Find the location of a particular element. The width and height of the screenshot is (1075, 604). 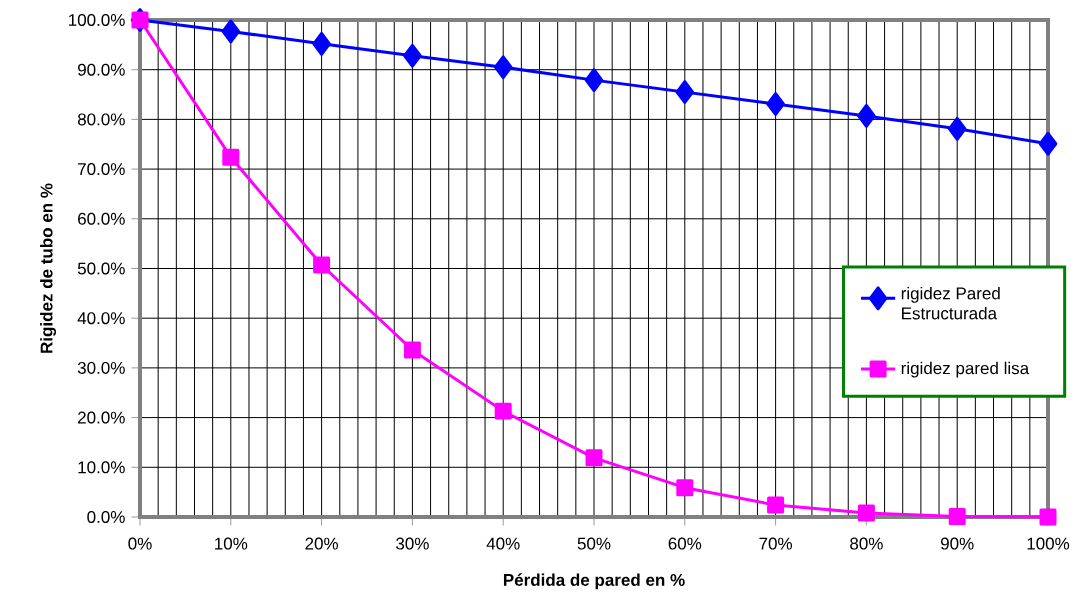

y-tick-label: 50.0% is located at coordinates (101, 268).